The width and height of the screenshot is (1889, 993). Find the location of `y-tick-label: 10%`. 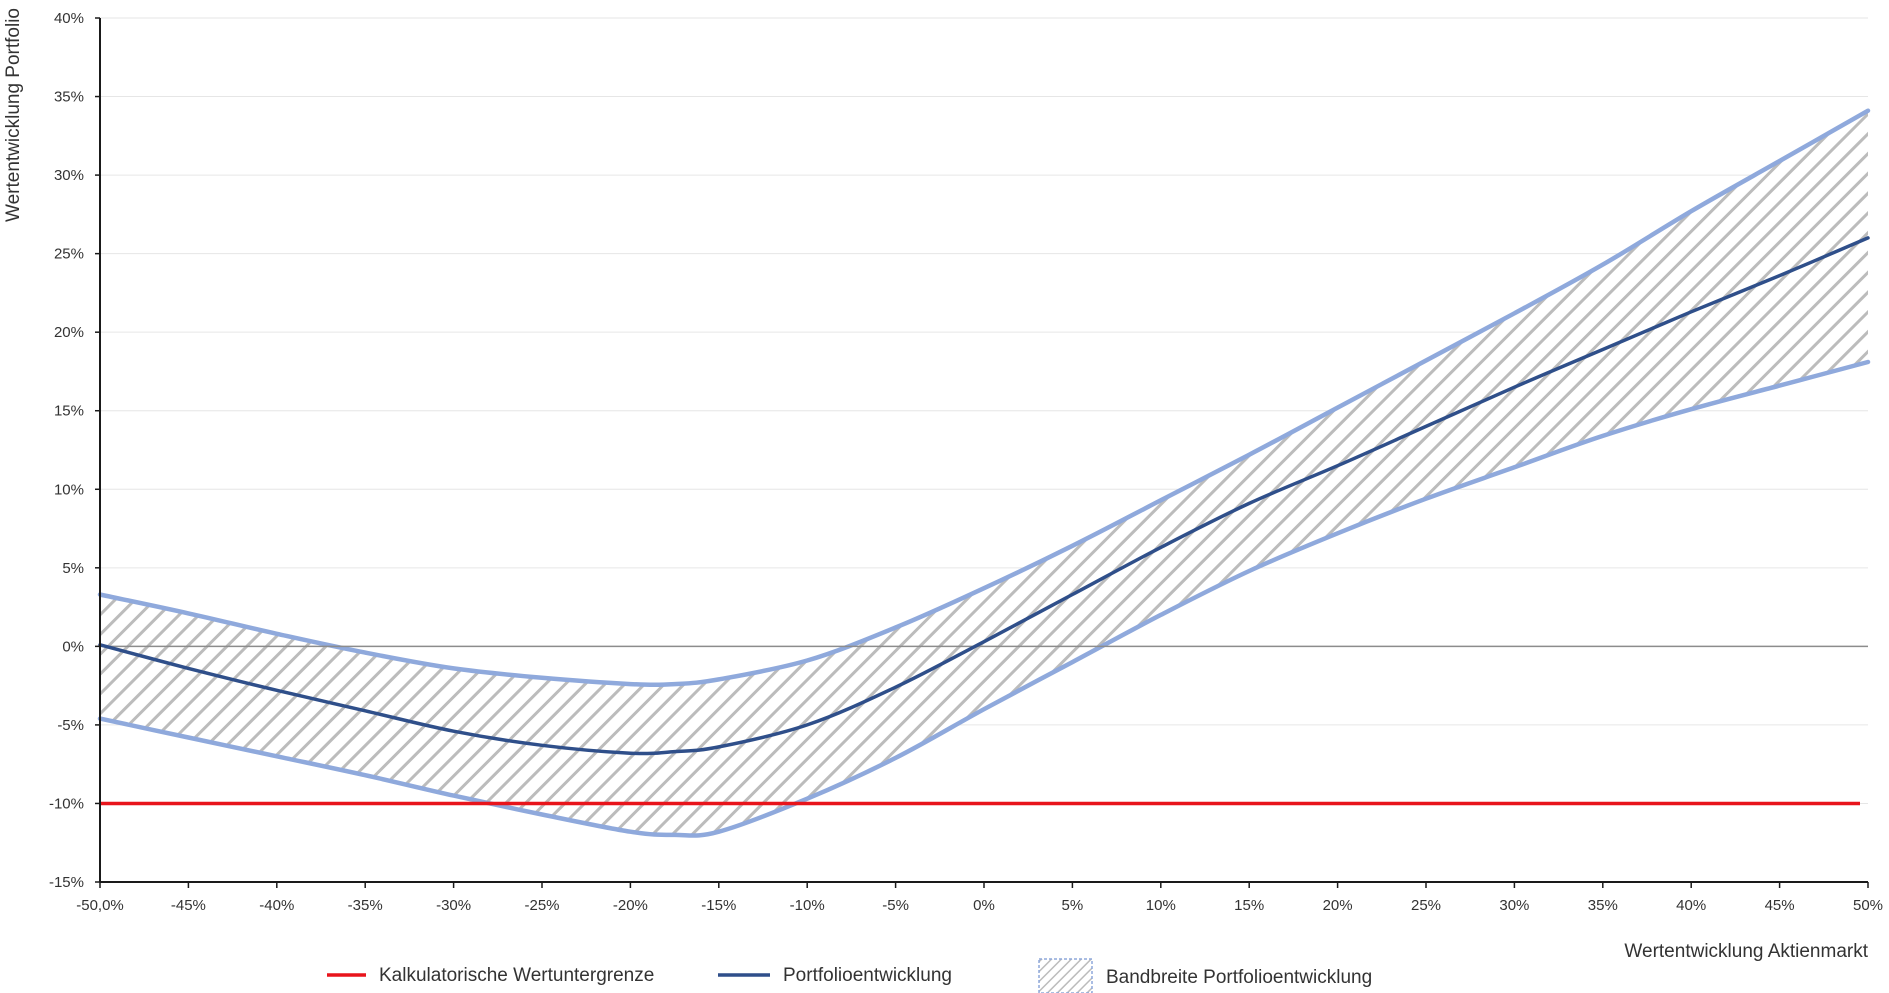

y-tick-label: 10% is located at coordinates (69, 489).